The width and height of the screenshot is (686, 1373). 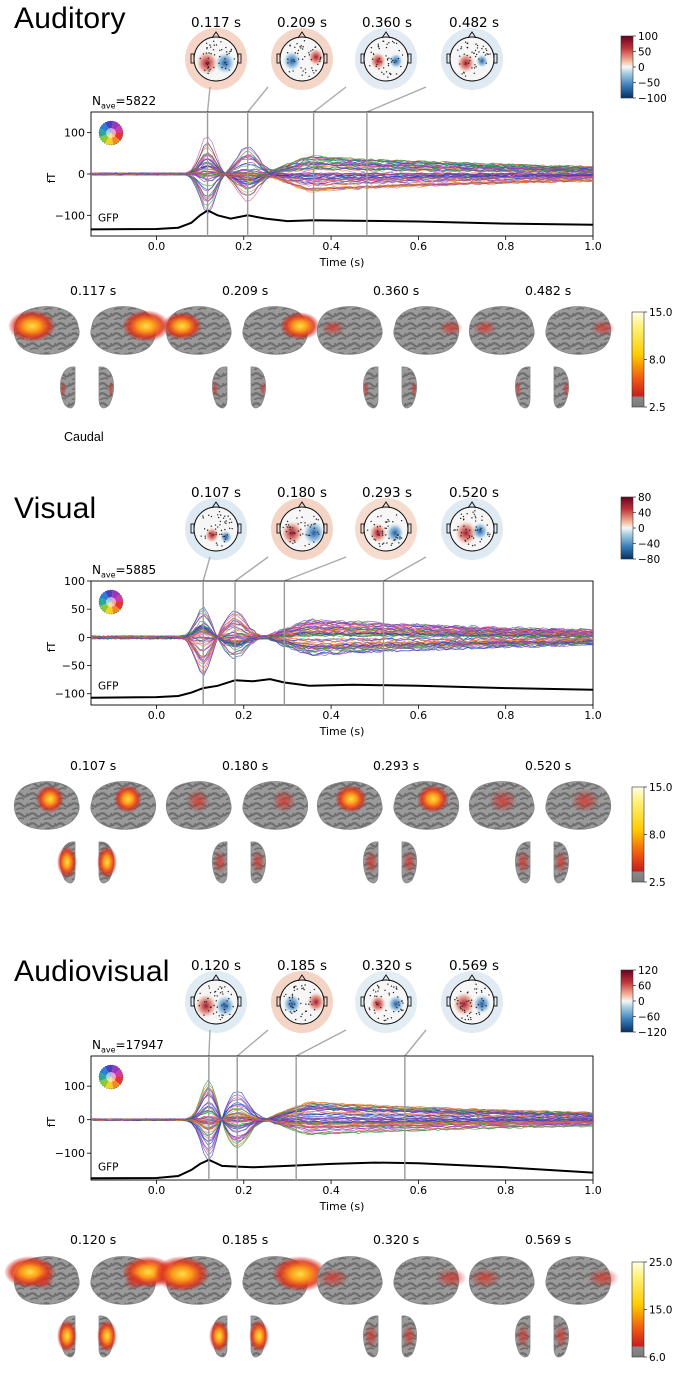 I want to click on colorbar-tick-label: 60, so click(x=644, y=987).